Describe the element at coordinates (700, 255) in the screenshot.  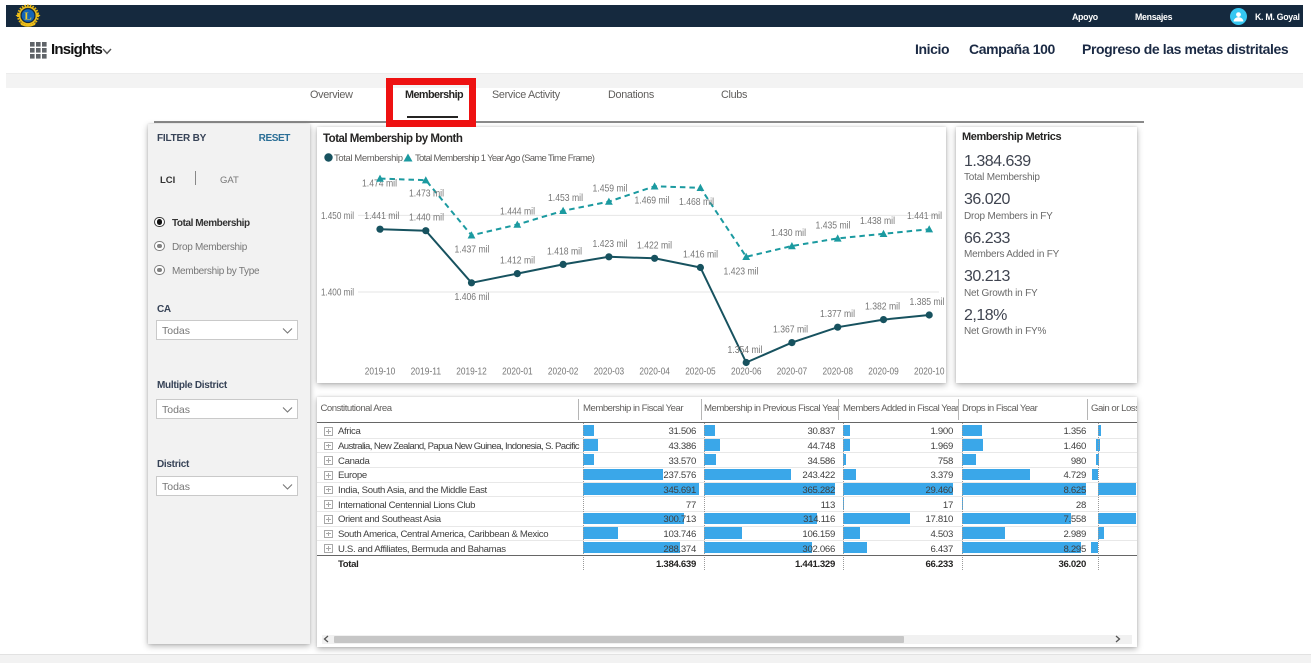
I see `svg-text: 1.416 mil` at that location.